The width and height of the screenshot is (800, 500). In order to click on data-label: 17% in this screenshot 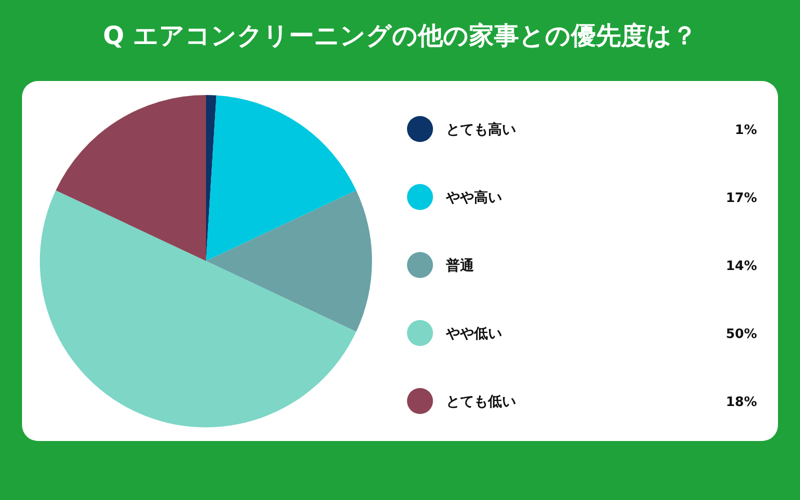, I will do `click(741, 198)`.